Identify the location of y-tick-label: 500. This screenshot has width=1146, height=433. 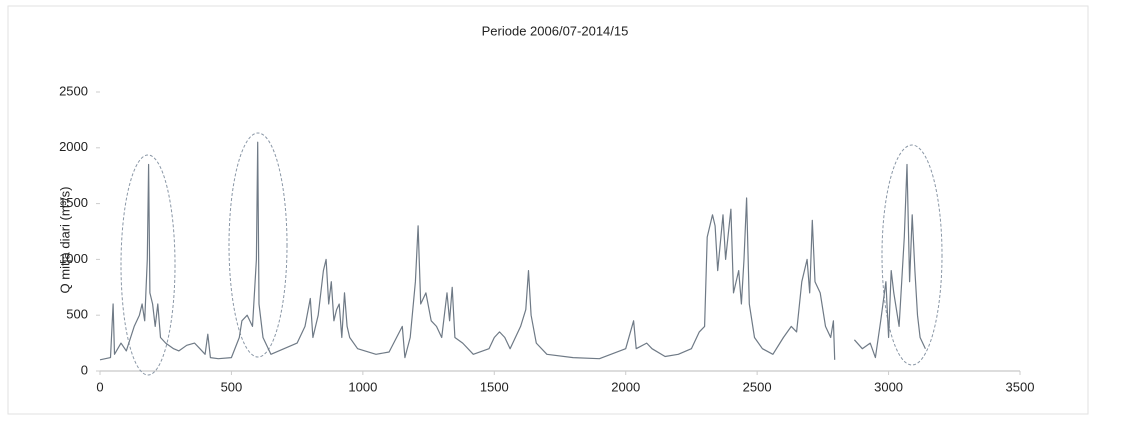
(77, 314).